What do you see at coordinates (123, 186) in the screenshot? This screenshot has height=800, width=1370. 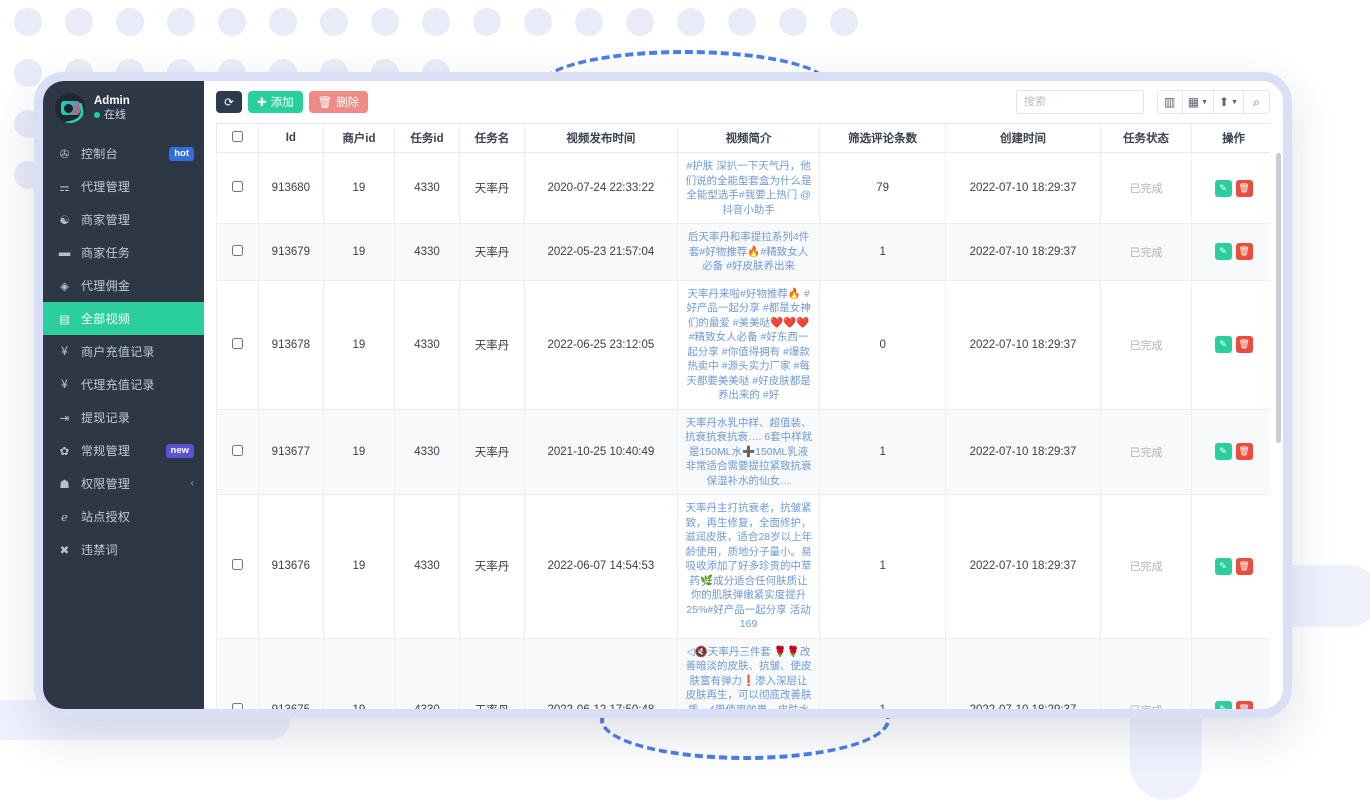 I see `sidebar-item-1: ⚎ 代理管理` at bounding box center [123, 186].